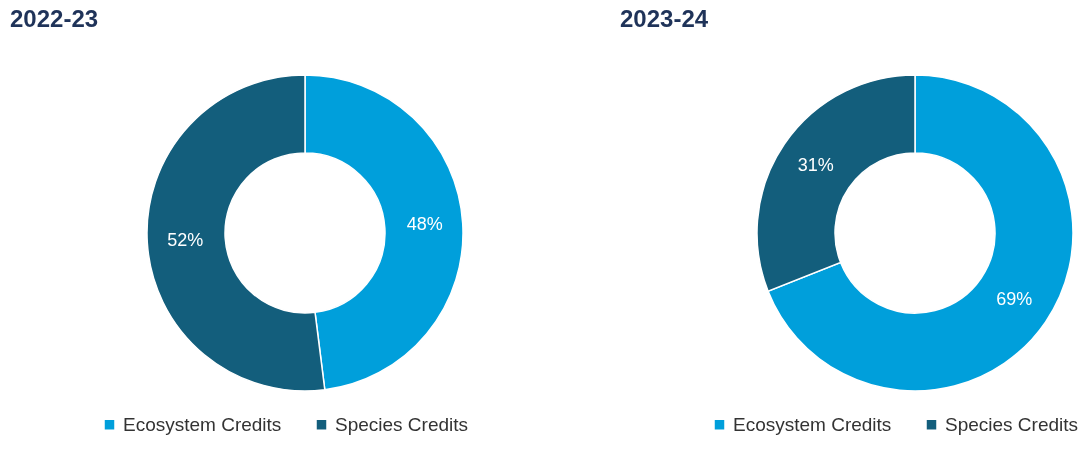  What do you see at coordinates (664, 18) in the screenshot?
I see `chart-title: 2023-24` at bounding box center [664, 18].